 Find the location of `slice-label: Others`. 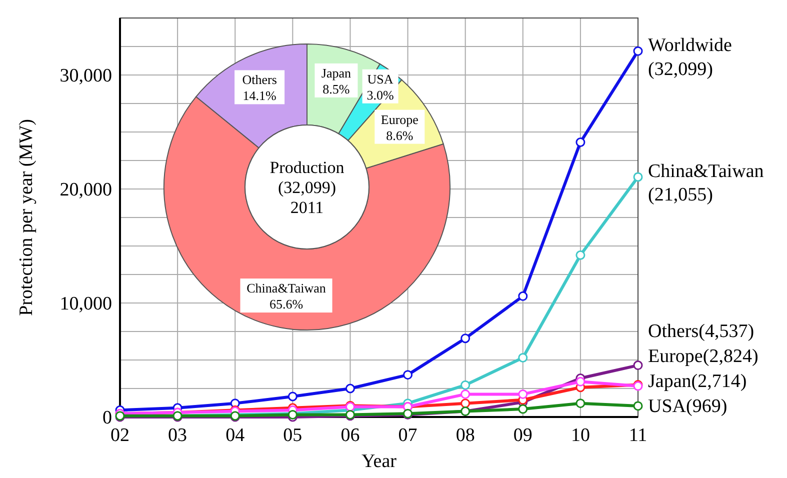

slice-label: Others is located at coordinates (259, 80).